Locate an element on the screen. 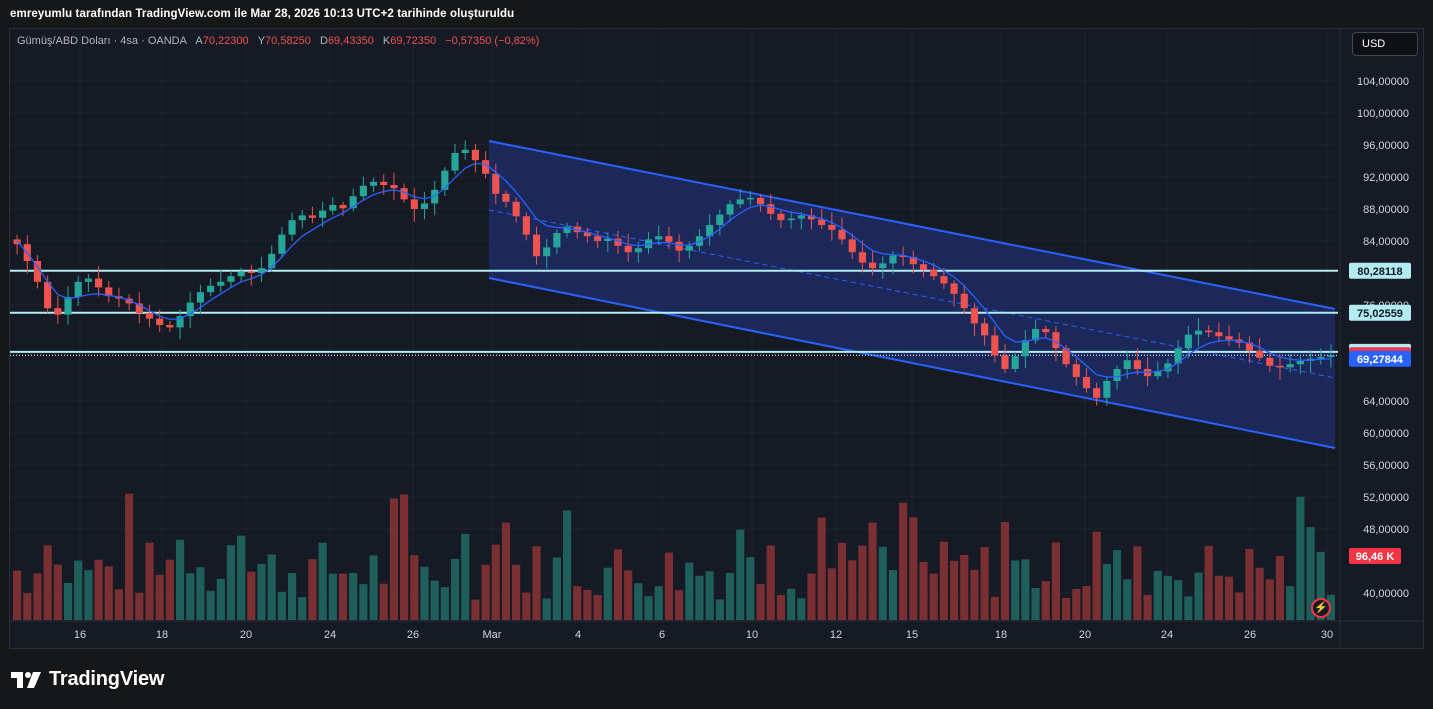 This screenshot has width=1433, height=709. price-tick-label: 64,00000 is located at coordinates (1386, 402).